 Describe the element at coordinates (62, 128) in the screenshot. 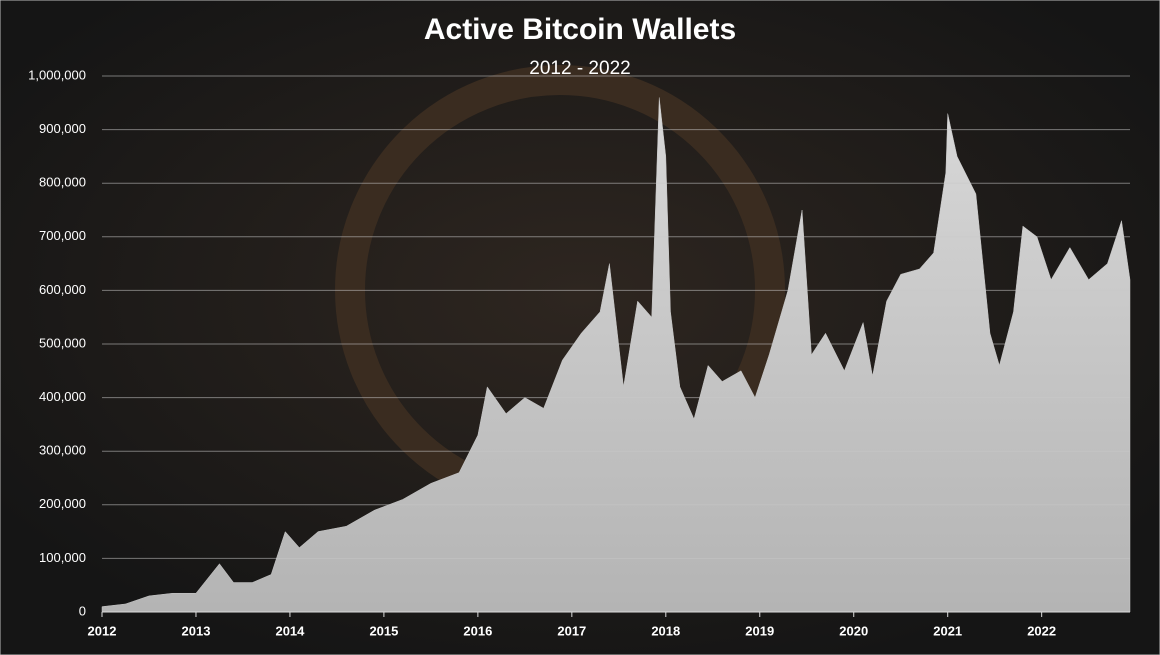

I see `y-tick-label: 900,000` at that location.